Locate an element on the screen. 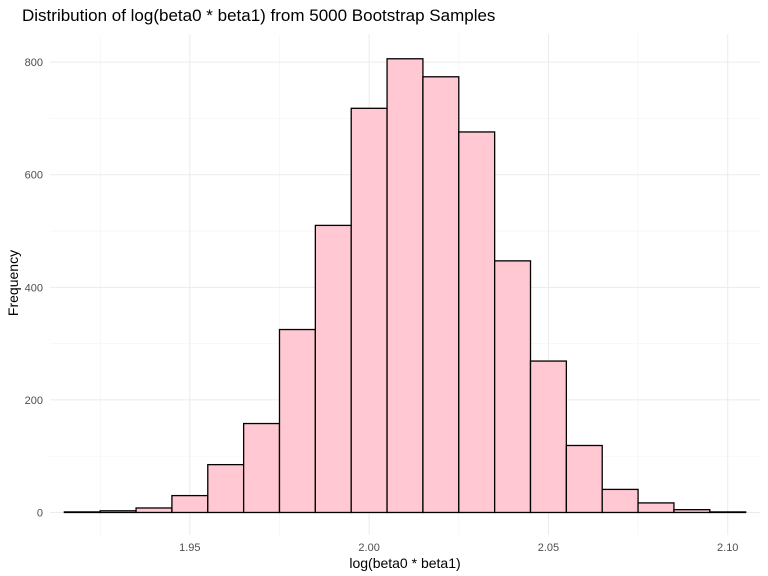 The height and width of the screenshot is (576, 768). y-axis-ticks: 0 200 400 600 800 is located at coordinates (34, 288).